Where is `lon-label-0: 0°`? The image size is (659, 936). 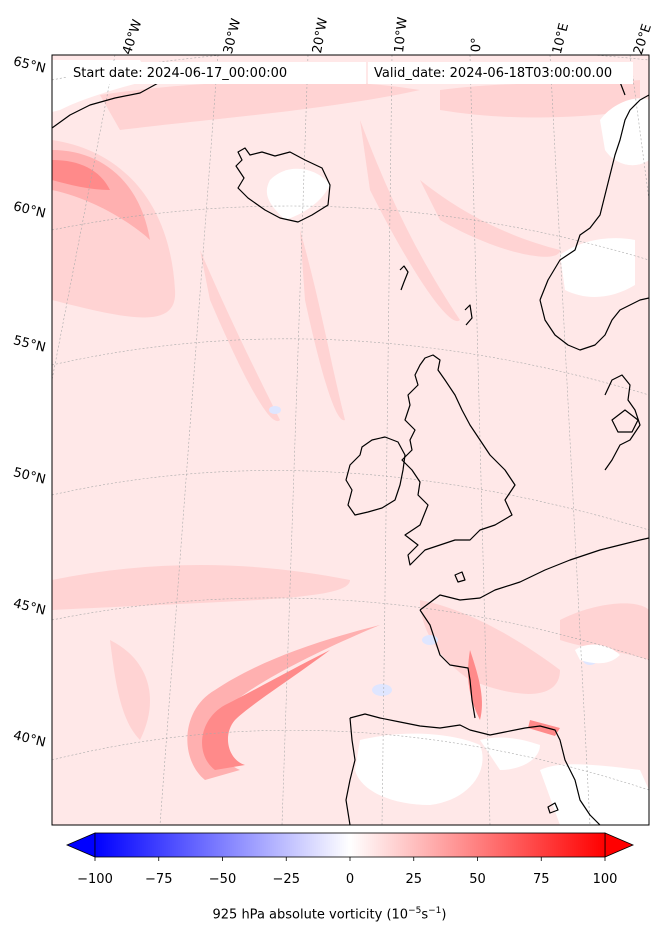
lon-label-0: 0° is located at coordinates (477, 45).